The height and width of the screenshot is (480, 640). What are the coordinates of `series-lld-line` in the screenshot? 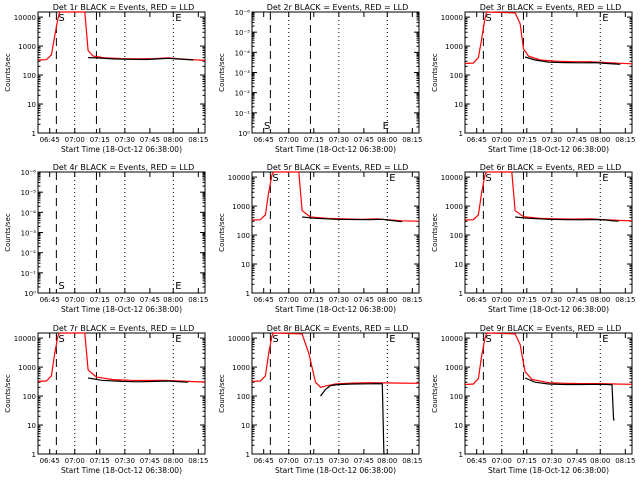 It's located at (548, 38).